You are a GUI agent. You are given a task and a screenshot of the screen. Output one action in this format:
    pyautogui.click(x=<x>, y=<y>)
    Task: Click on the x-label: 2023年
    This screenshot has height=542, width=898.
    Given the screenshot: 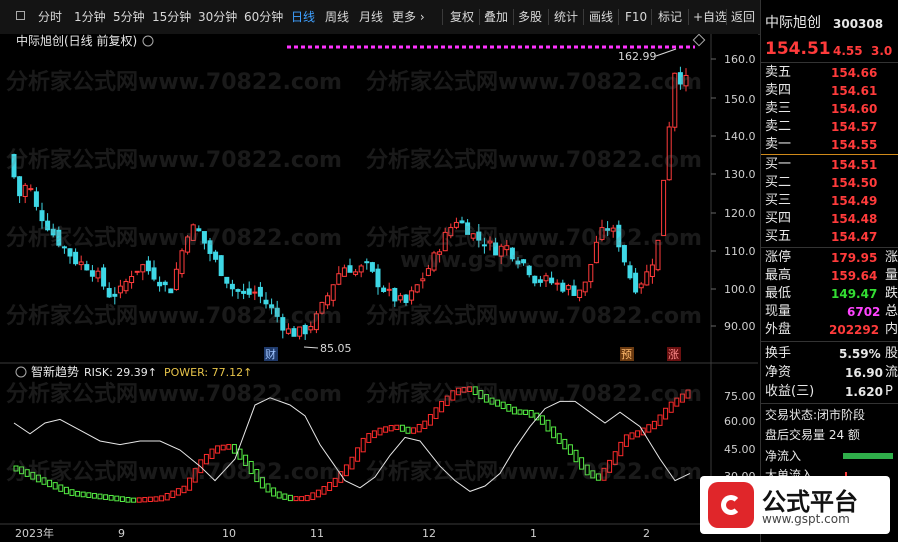 What is the action you would take?
    pyautogui.click(x=34, y=533)
    